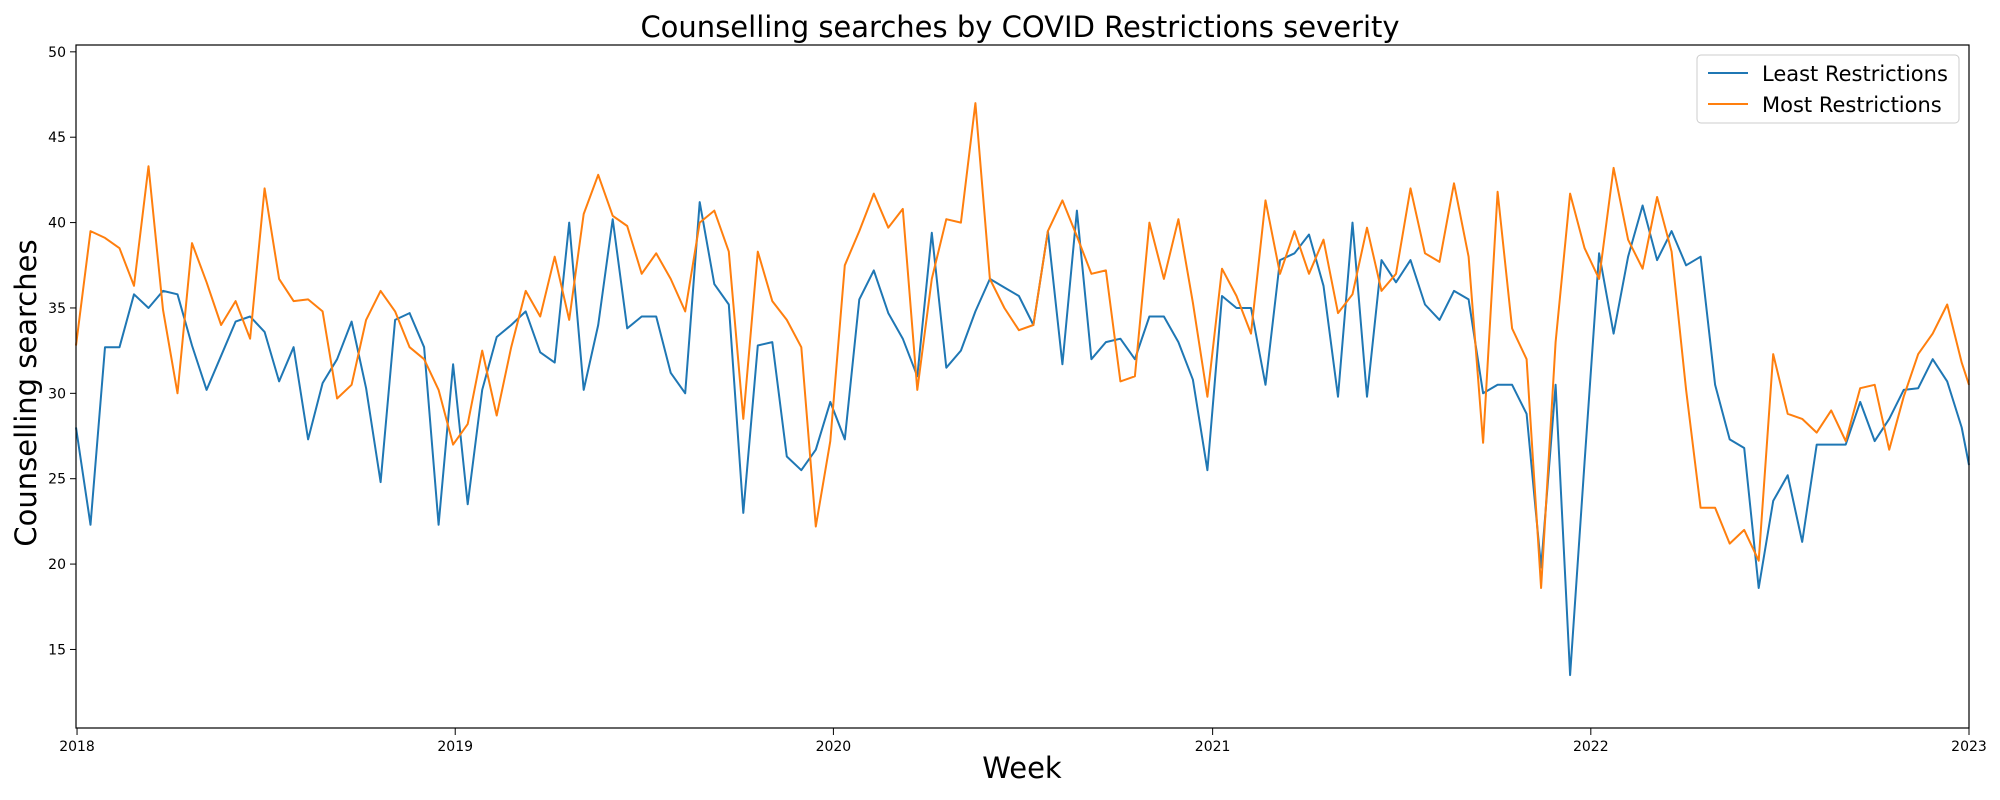 This screenshot has width=2000, height=800. What do you see at coordinates (1591, 747) in the screenshot?
I see `x-tick-label: 2022` at bounding box center [1591, 747].